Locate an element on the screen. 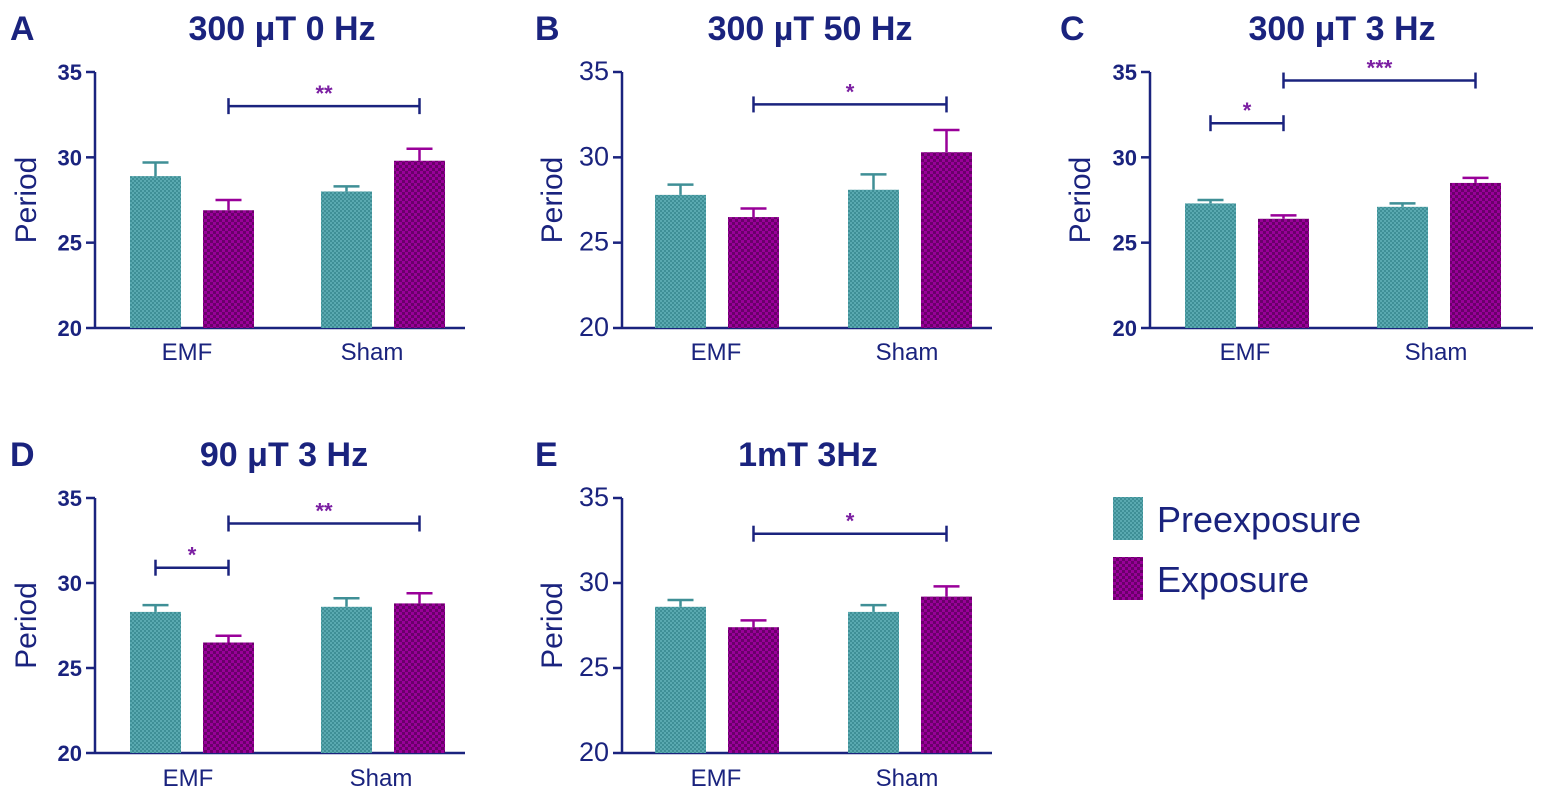  panel-title: 90 μT 3 Hz is located at coordinates (284, 455).